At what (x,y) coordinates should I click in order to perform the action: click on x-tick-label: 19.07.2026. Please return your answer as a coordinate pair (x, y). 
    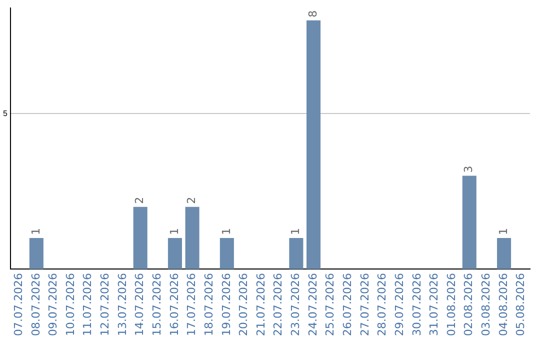
    Looking at the image, I should click on (226, 304).